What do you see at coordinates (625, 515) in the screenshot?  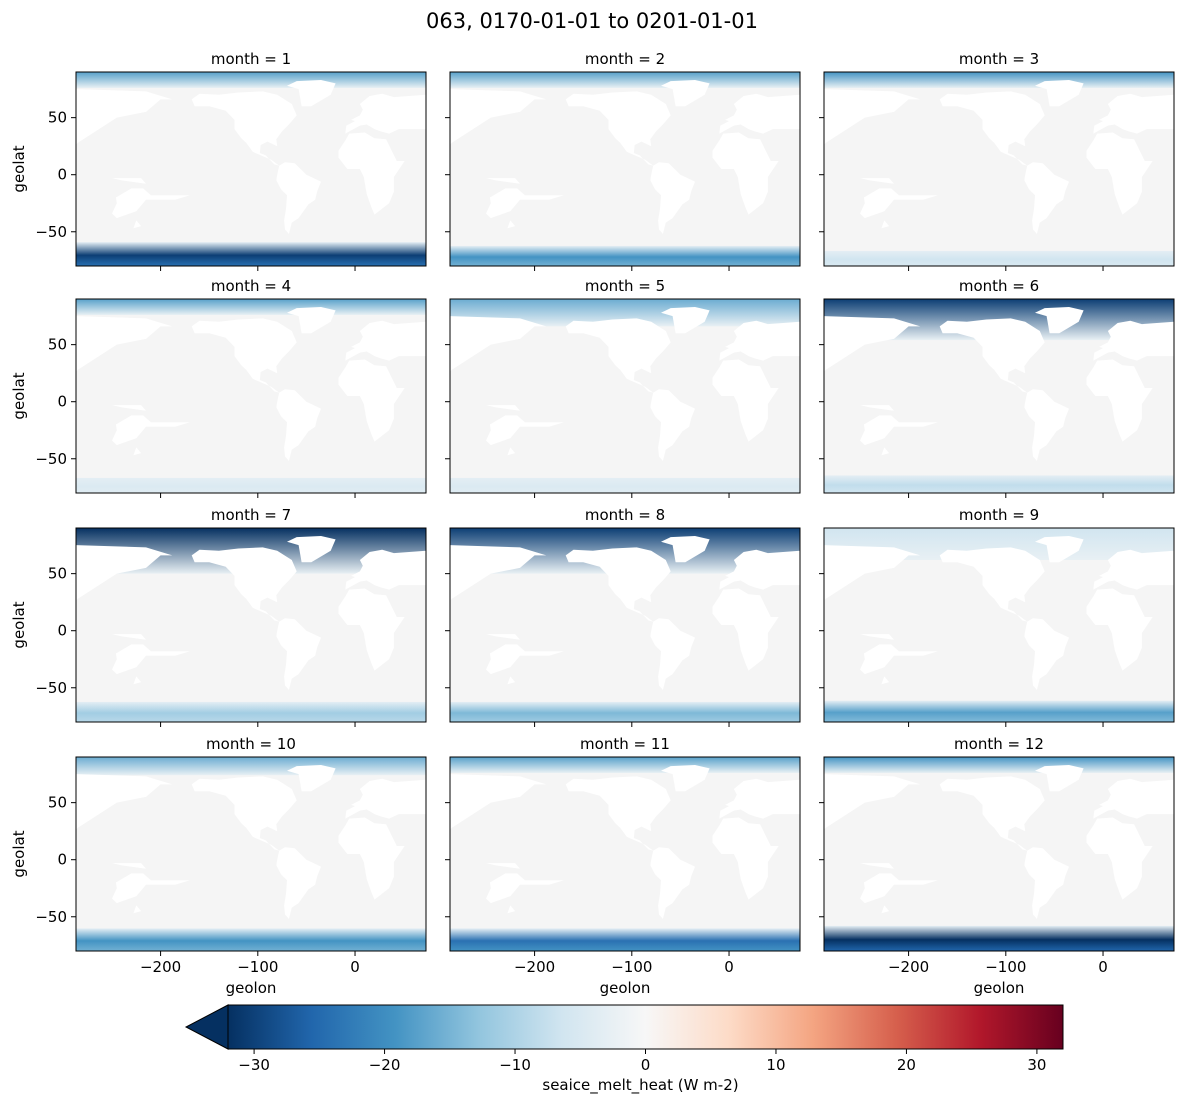 I see `panel-title: month = 8` at bounding box center [625, 515].